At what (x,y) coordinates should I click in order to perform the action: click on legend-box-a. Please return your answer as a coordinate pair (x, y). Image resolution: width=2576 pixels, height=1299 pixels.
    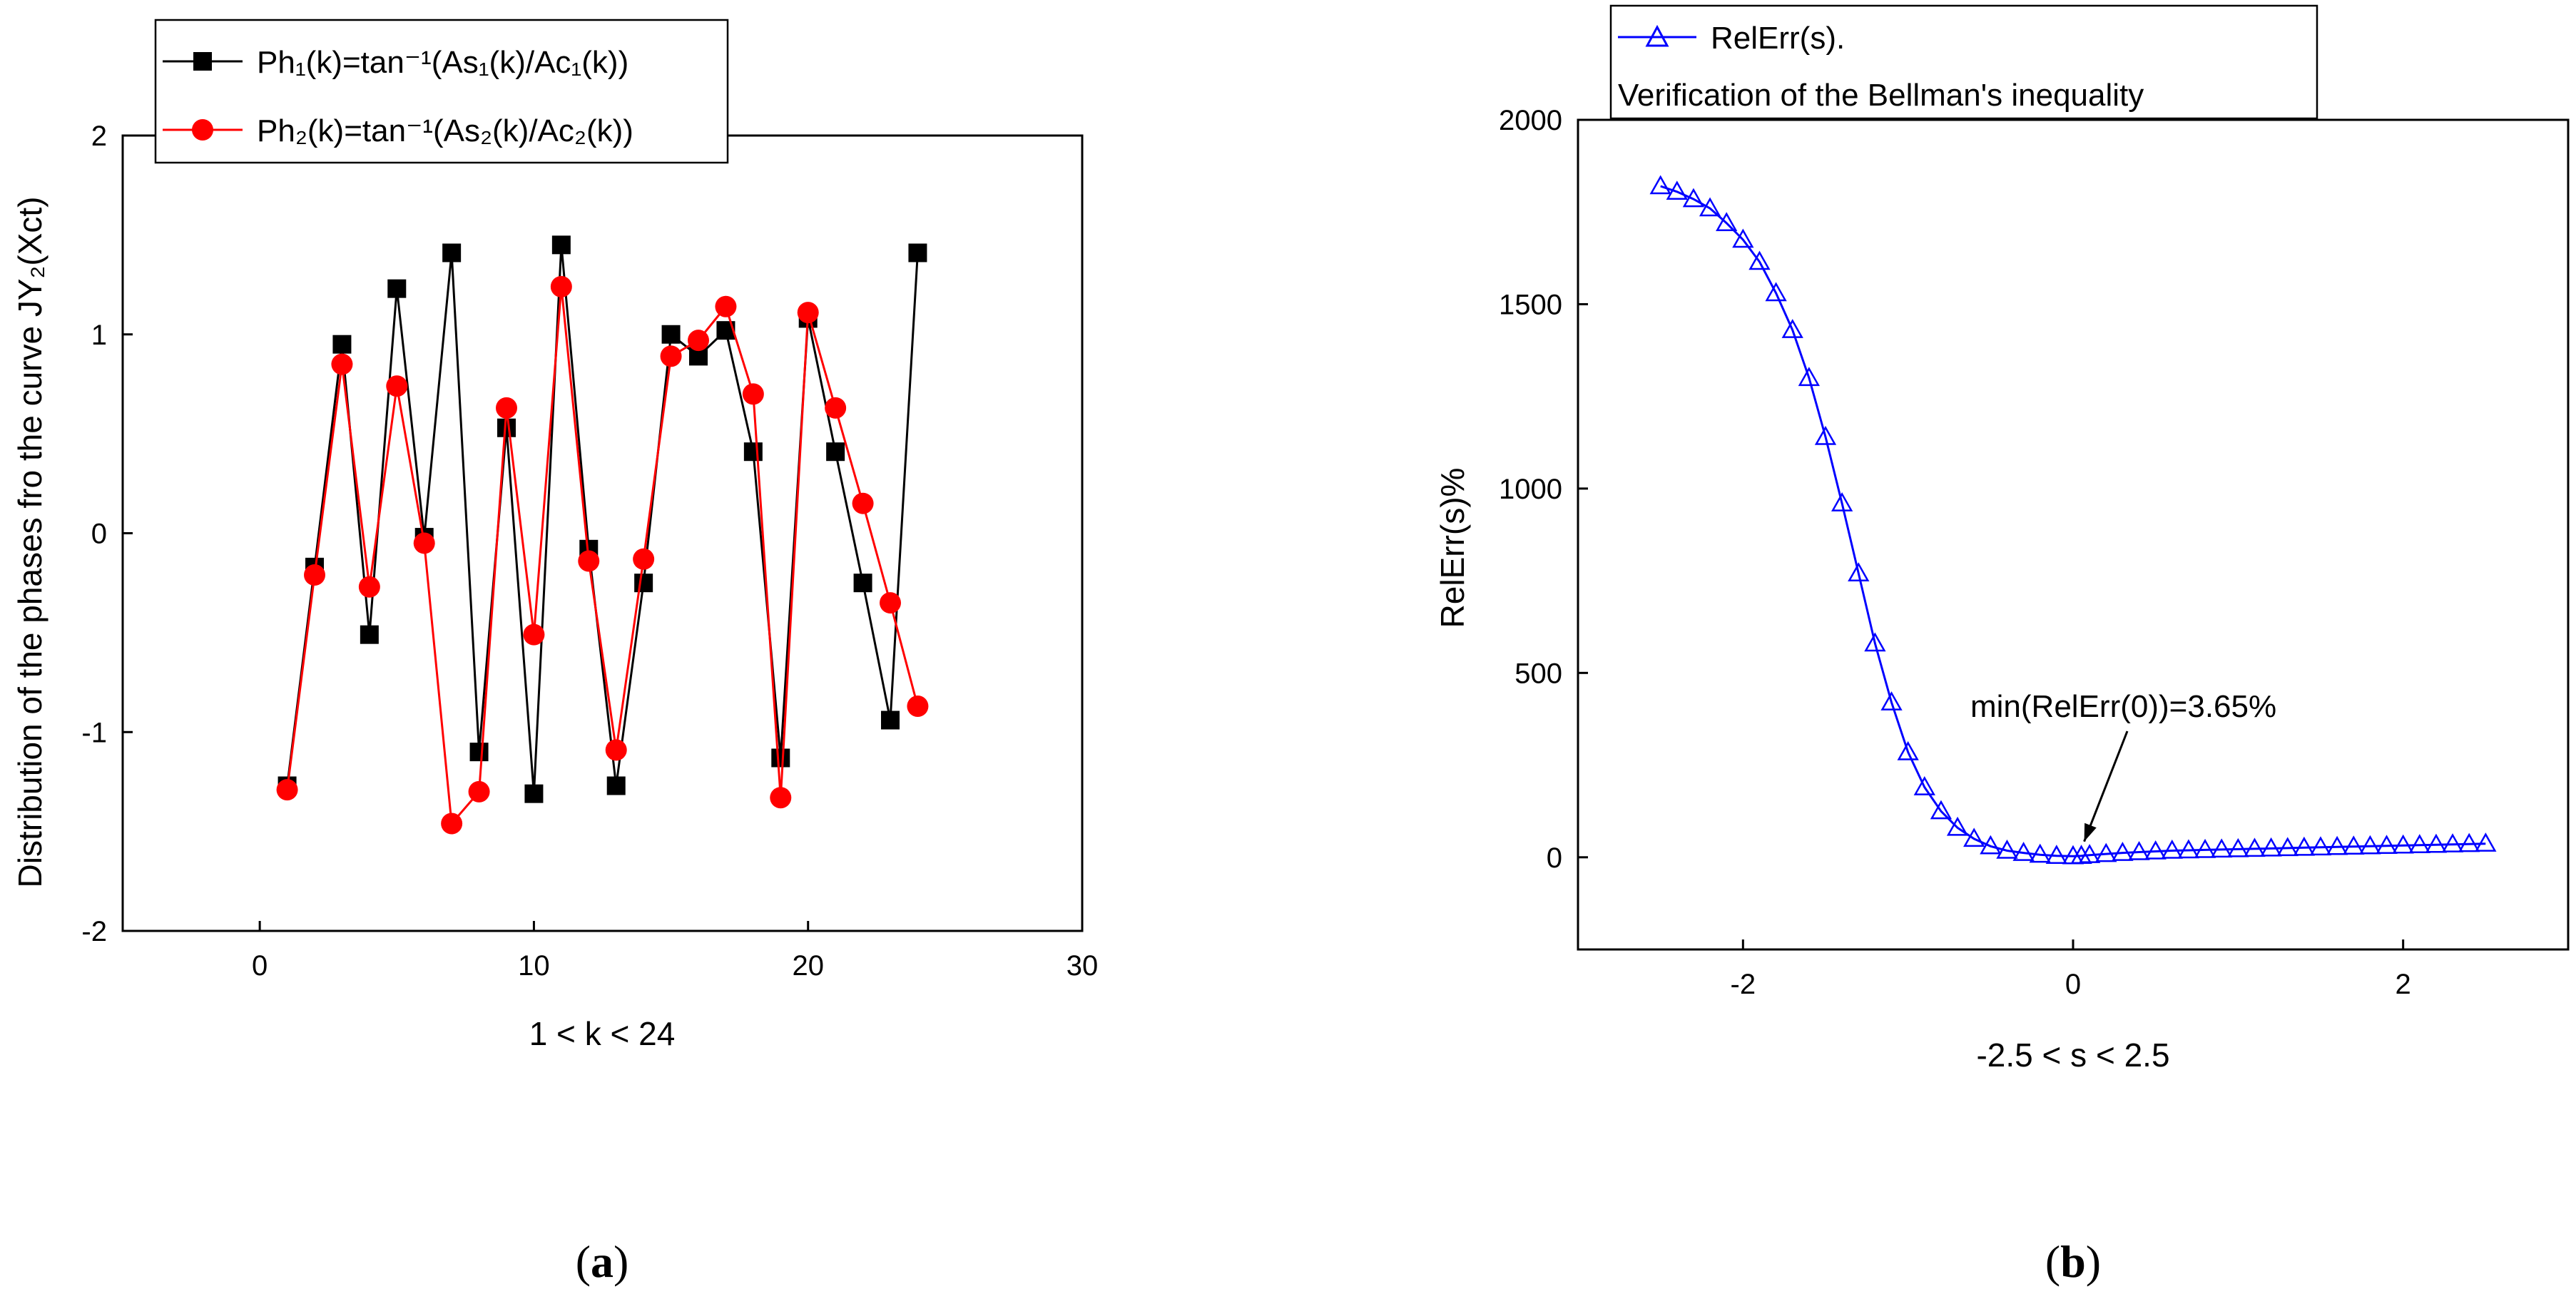
    Looking at the image, I should click on (441, 92).